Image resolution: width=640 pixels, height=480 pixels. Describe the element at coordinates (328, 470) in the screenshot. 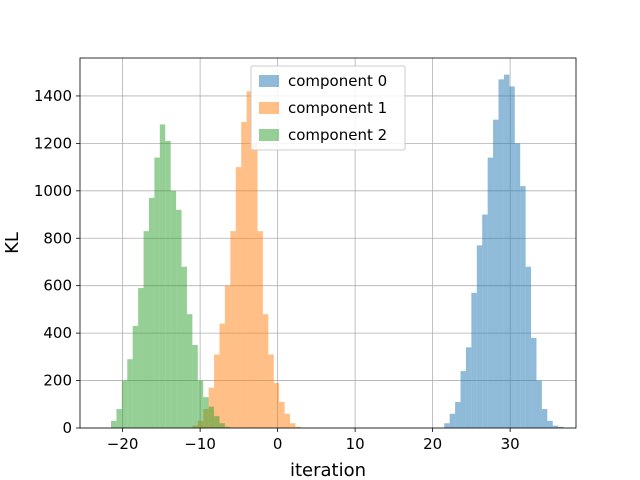

I see `x-axis-title: iteration` at that location.